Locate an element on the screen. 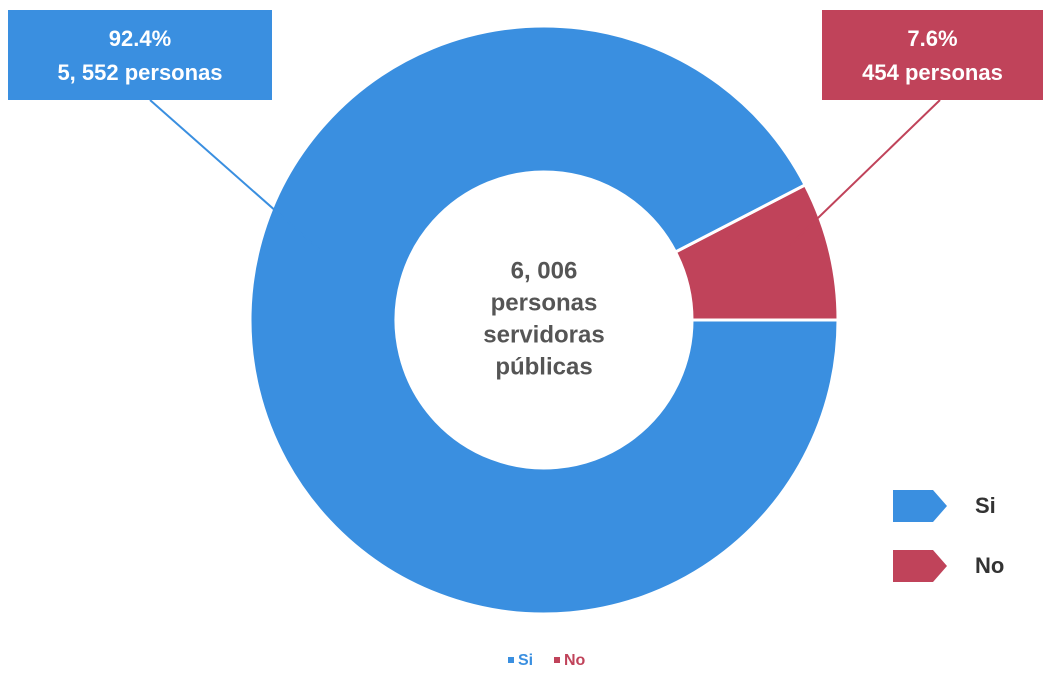  percent-label: 7.6% is located at coordinates (932, 38).